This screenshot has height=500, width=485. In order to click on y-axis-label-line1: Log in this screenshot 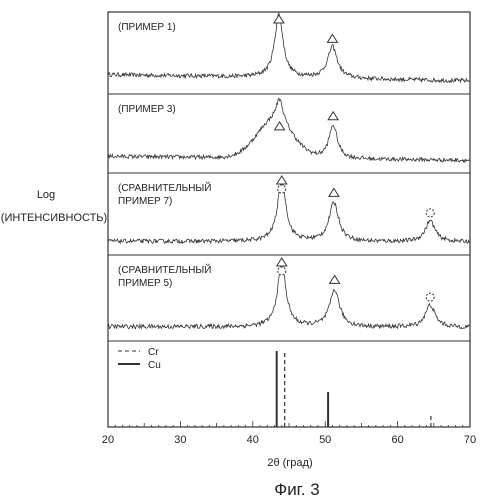, I will do `click(46, 195)`.